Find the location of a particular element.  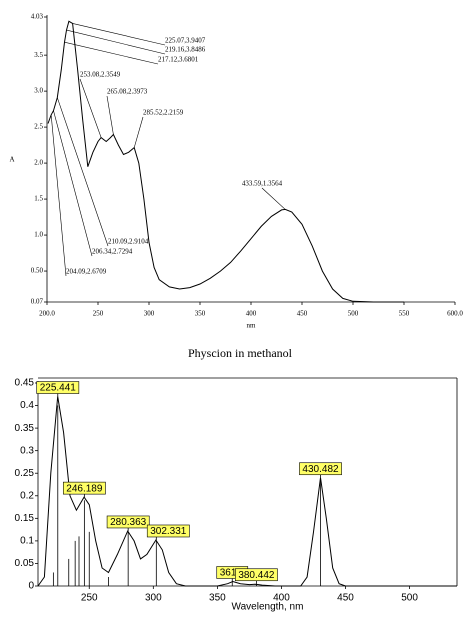

y-tick-label: 4.03 is located at coordinates (37, 17).